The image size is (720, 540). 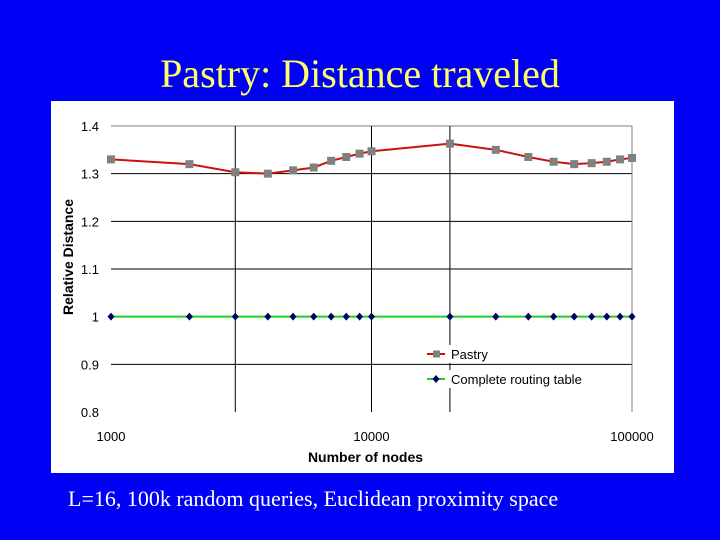 What do you see at coordinates (365, 457) in the screenshot?
I see `x-axis-label: Number of nodes` at bounding box center [365, 457].